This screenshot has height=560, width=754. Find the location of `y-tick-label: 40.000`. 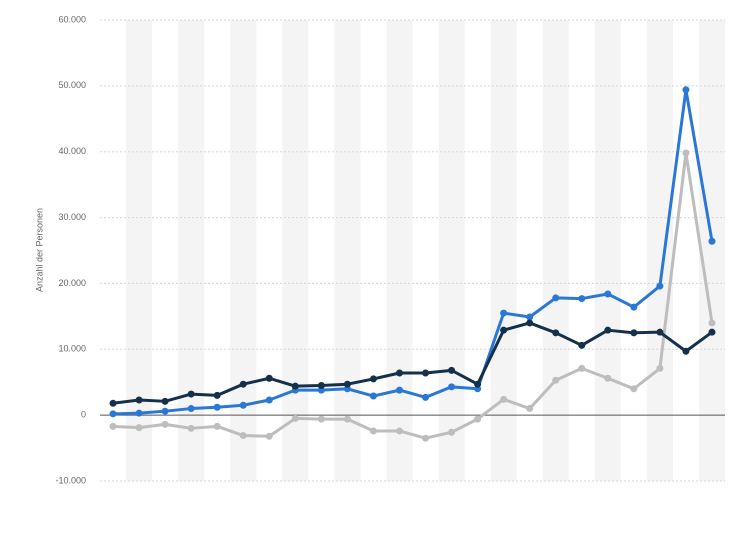

y-tick-label: 40.000 is located at coordinates (72, 151).